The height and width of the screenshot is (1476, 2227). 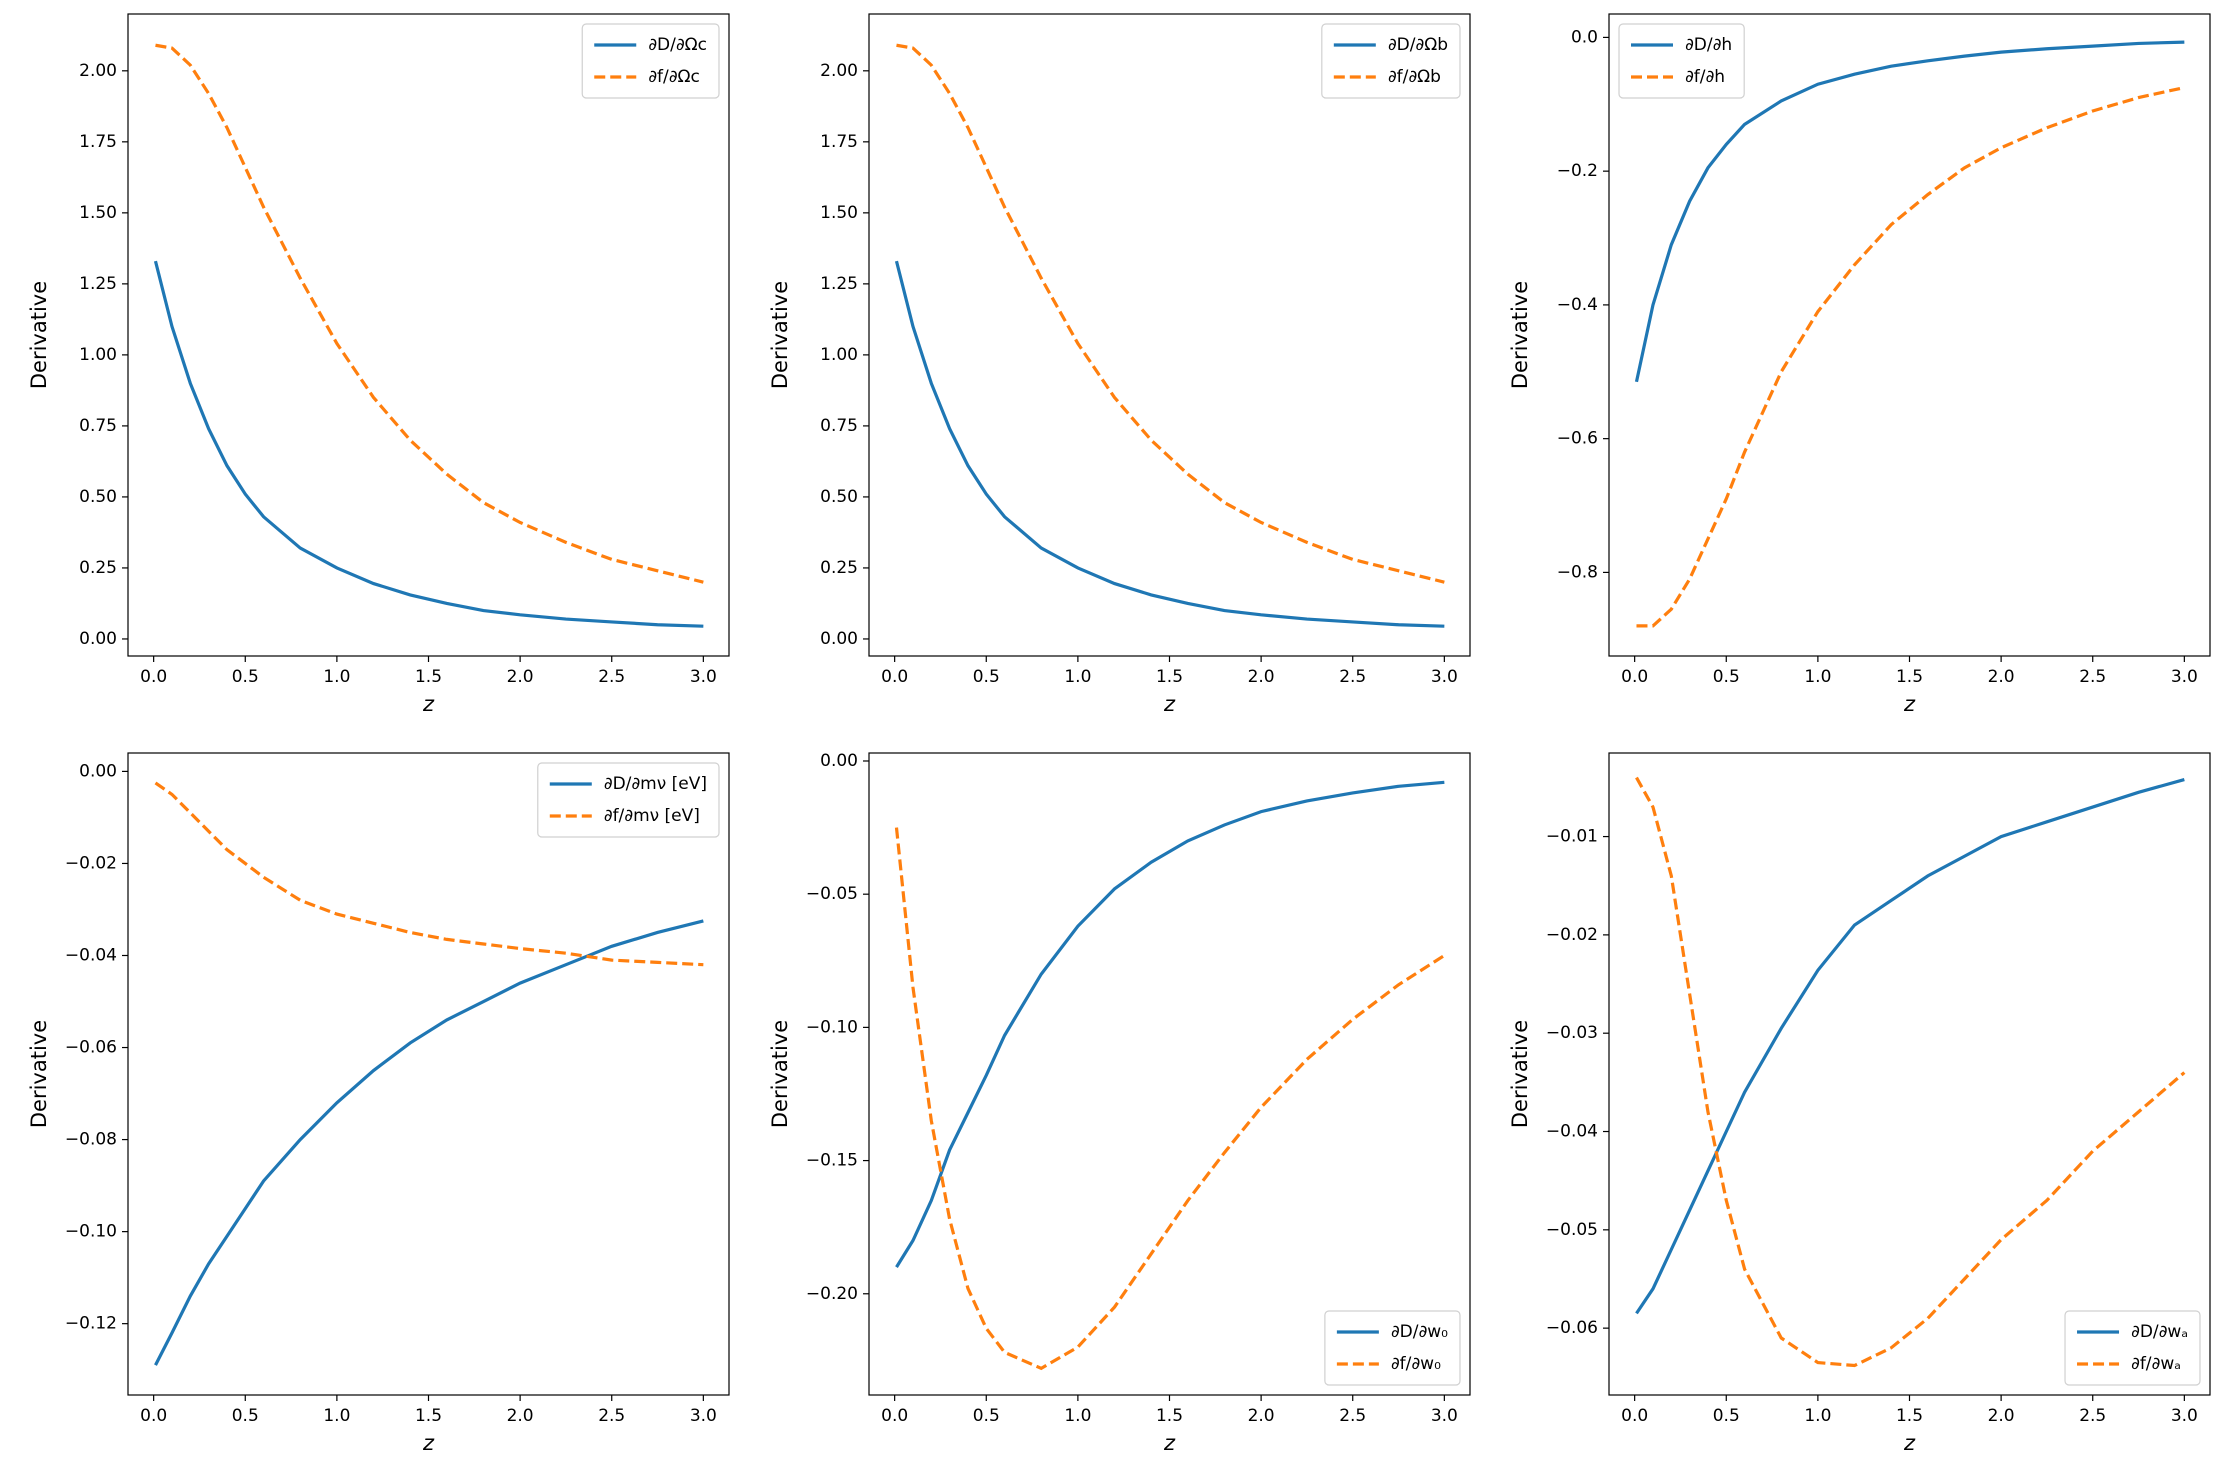 What do you see at coordinates (2156, 1364) in the screenshot?
I see `legend-label: ∂f/∂wₐ` at bounding box center [2156, 1364].